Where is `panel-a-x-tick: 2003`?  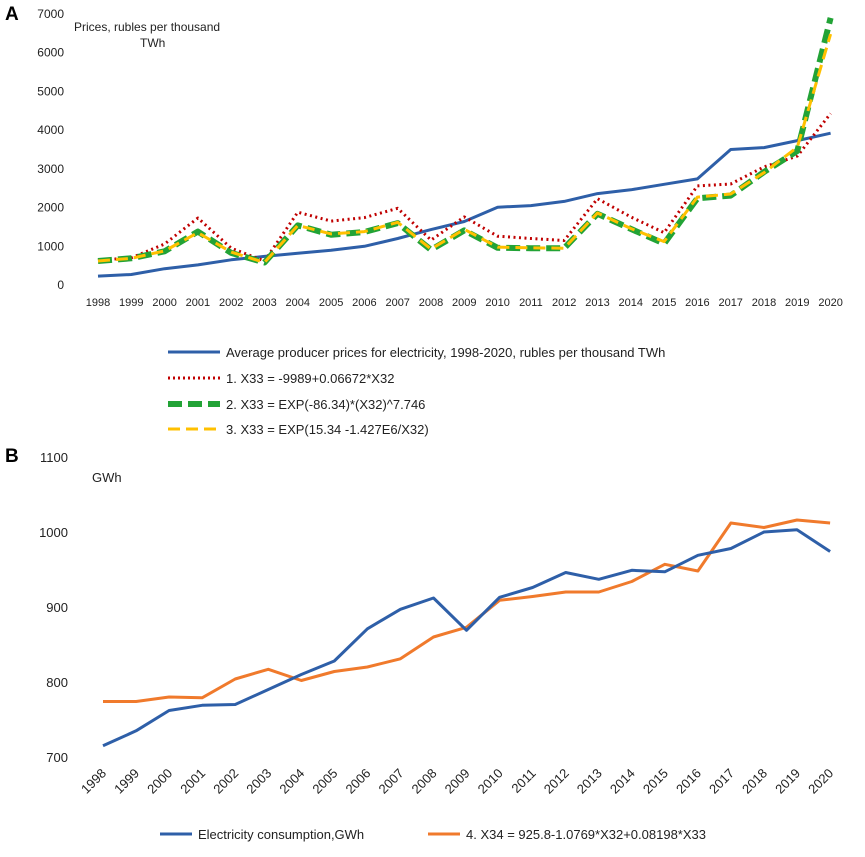 panel-a-x-tick: 2003 is located at coordinates (264, 303).